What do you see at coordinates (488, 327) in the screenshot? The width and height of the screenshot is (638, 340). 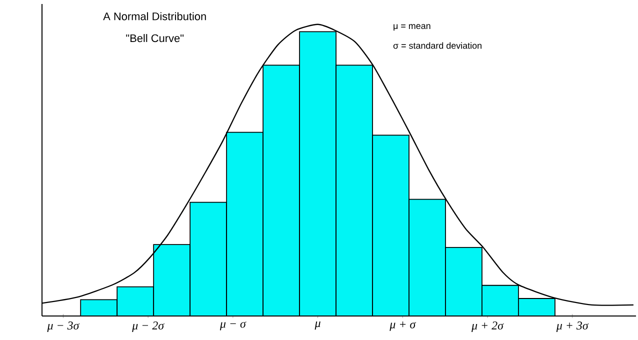 I see `x-tick-label: μ + 2σ` at bounding box center [488, 327].